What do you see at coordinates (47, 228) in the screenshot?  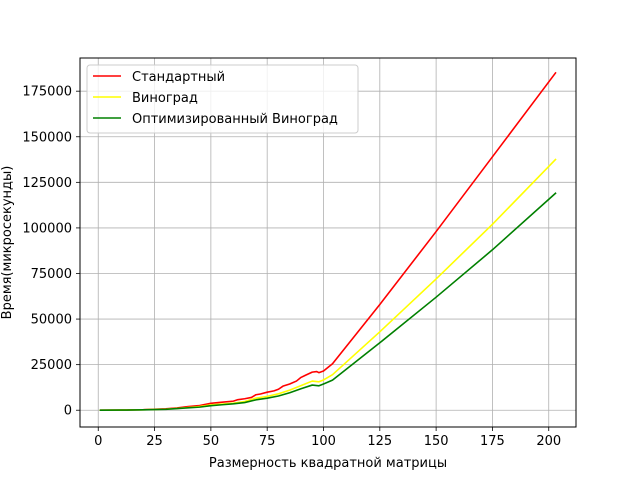 I see `y-tick-label: 100000` at bounding box center [47, 228].